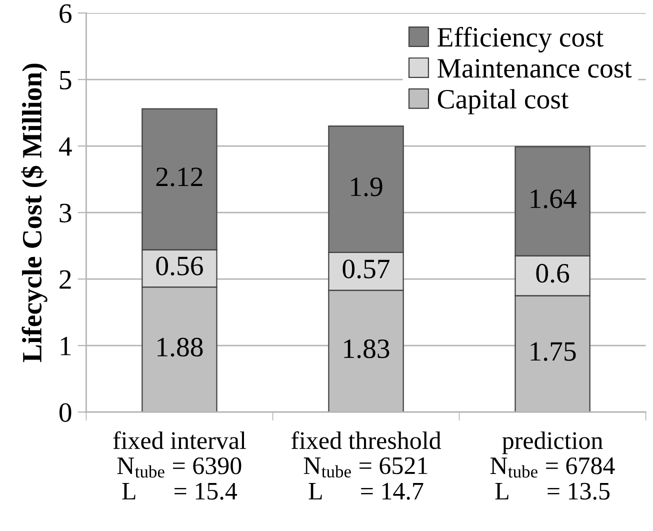 The height and width of the screenshot is (531, 653). Describe the element at coordinates (66, 213) in the screenshot. I see `y-tick-label: 3` at that location.